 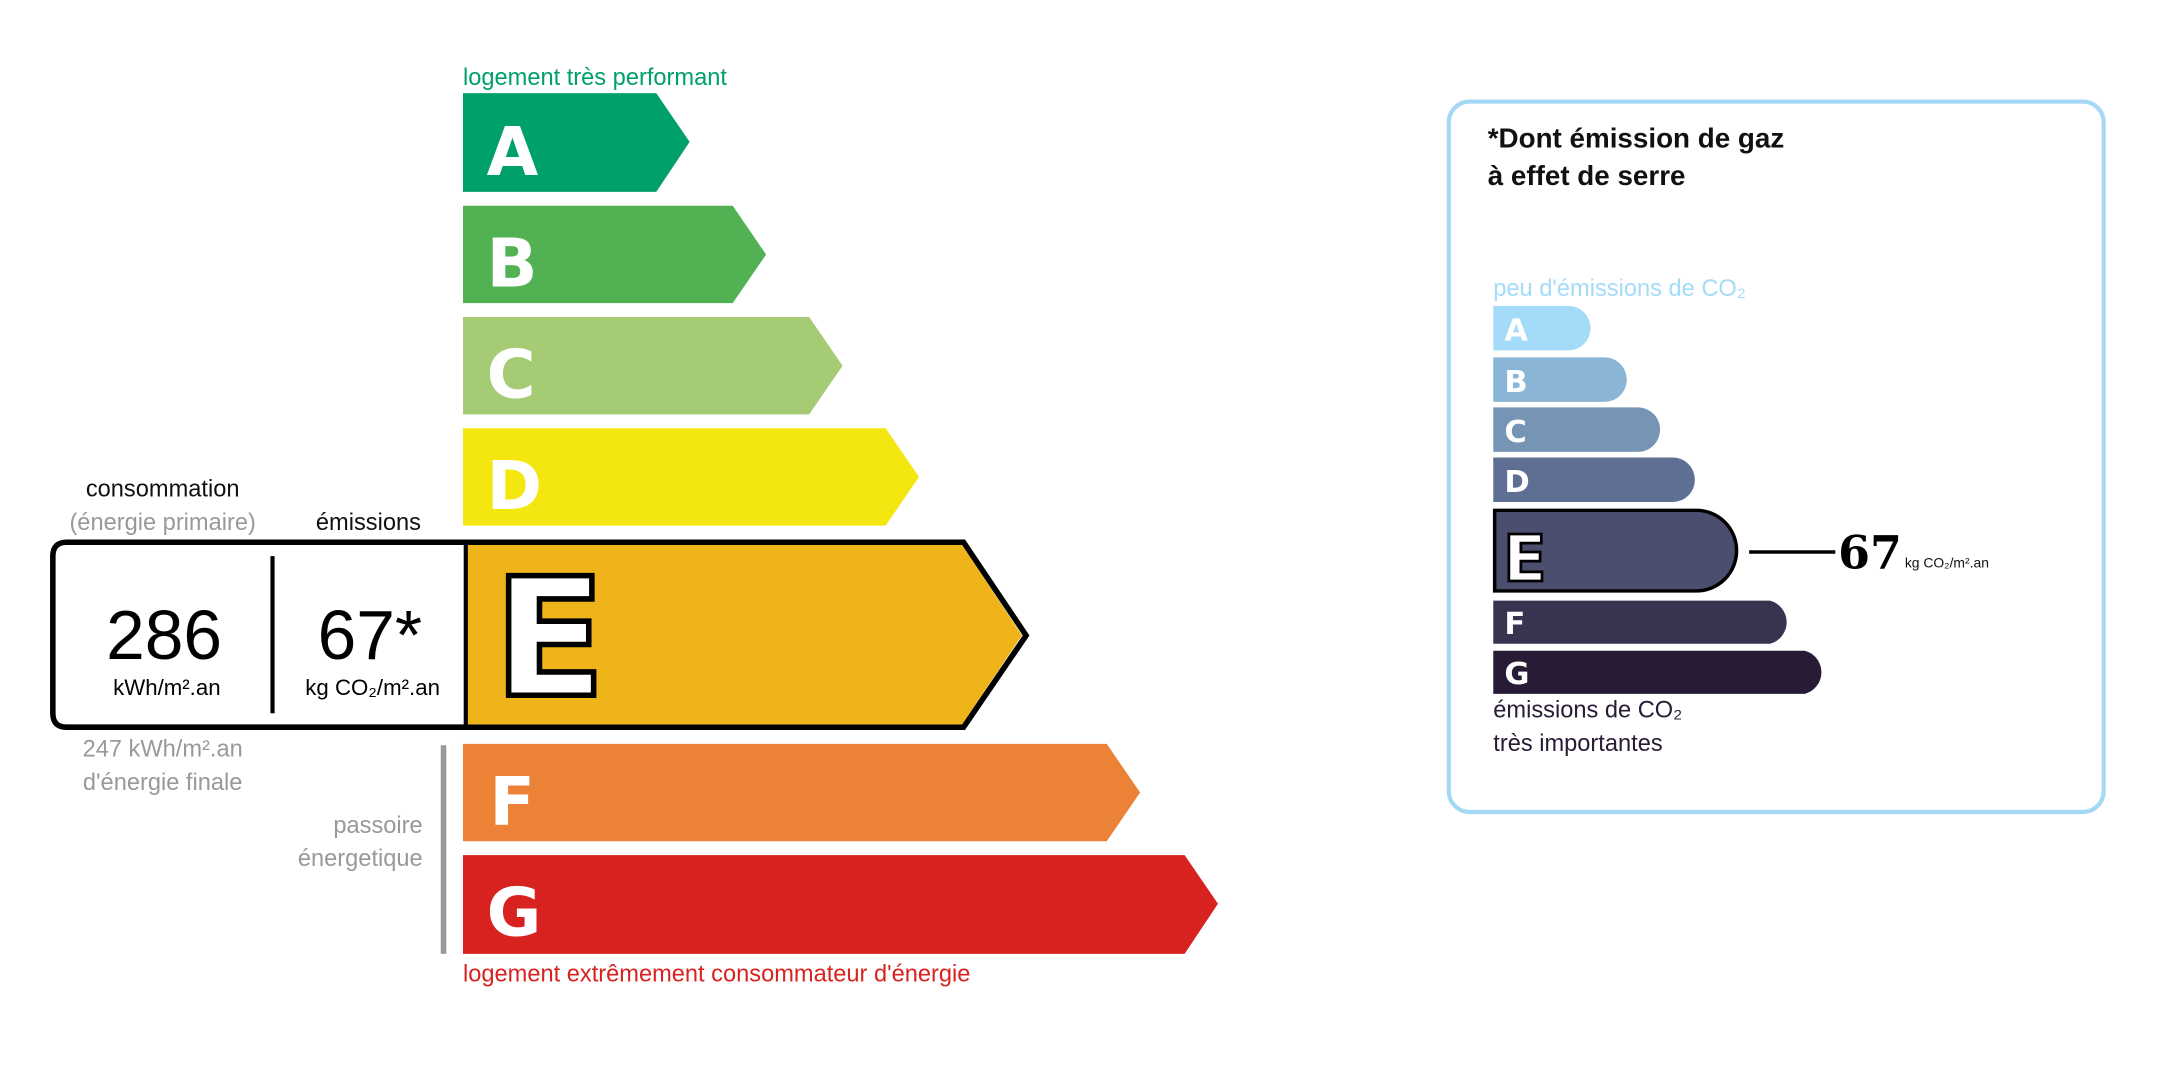 What do you see at coordinates (372, 687) in the screenshot?
I see `emissions-unit: kg CO₂/m².an` at bounding box center [372, 687].